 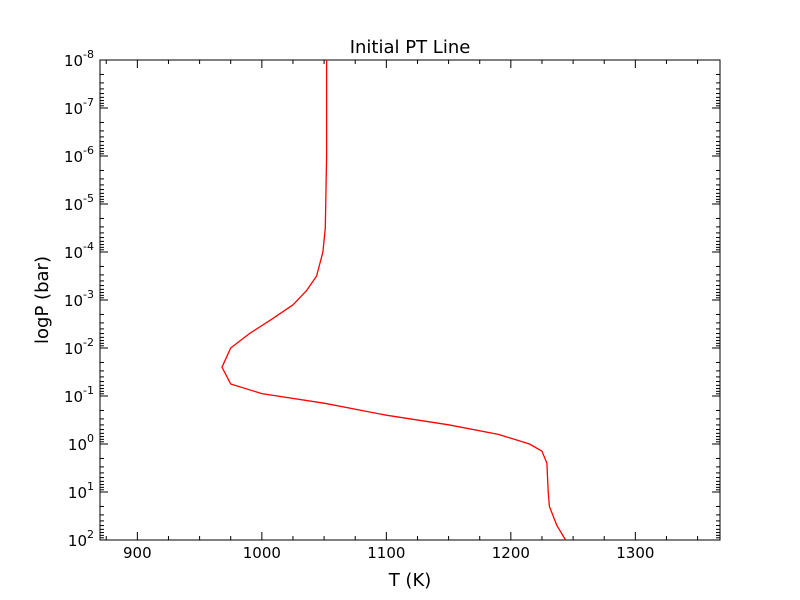 I want to click on y-tick-label: 10², so click(x=81, y=539).